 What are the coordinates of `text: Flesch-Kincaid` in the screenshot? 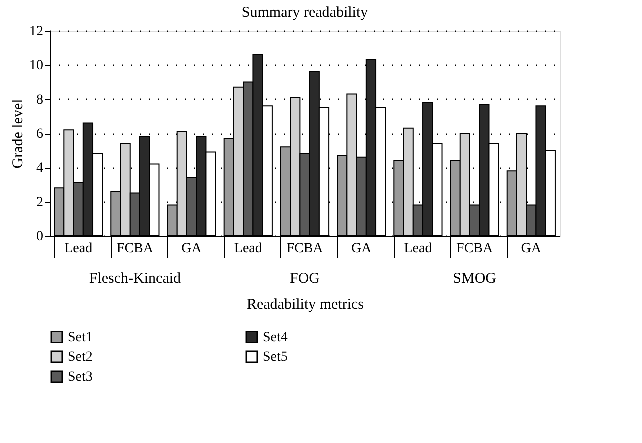 It's located at (135, 279).